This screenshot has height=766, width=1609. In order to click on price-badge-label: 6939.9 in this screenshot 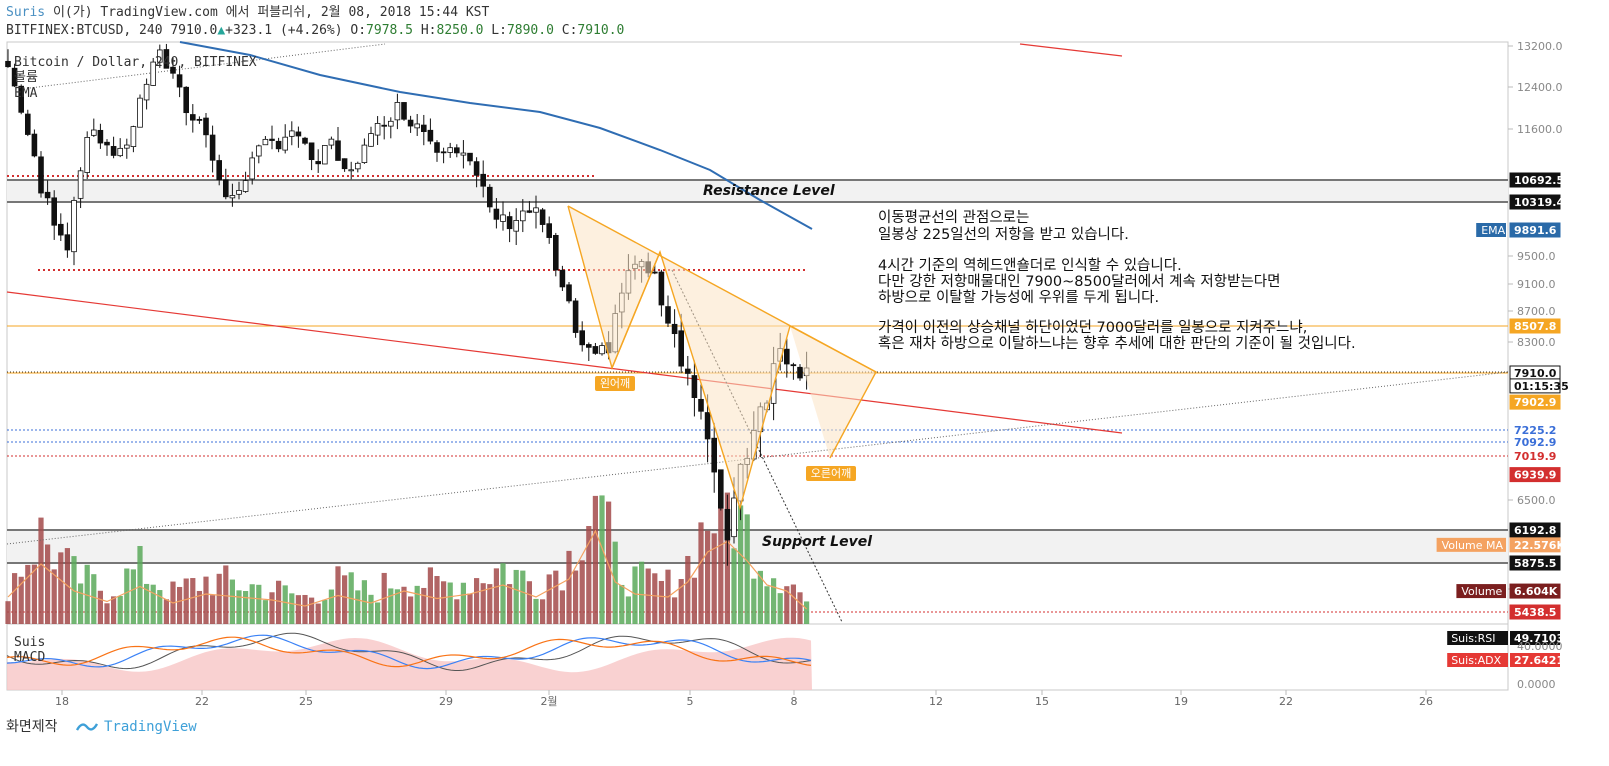, I will do `click(1535, 475)`.